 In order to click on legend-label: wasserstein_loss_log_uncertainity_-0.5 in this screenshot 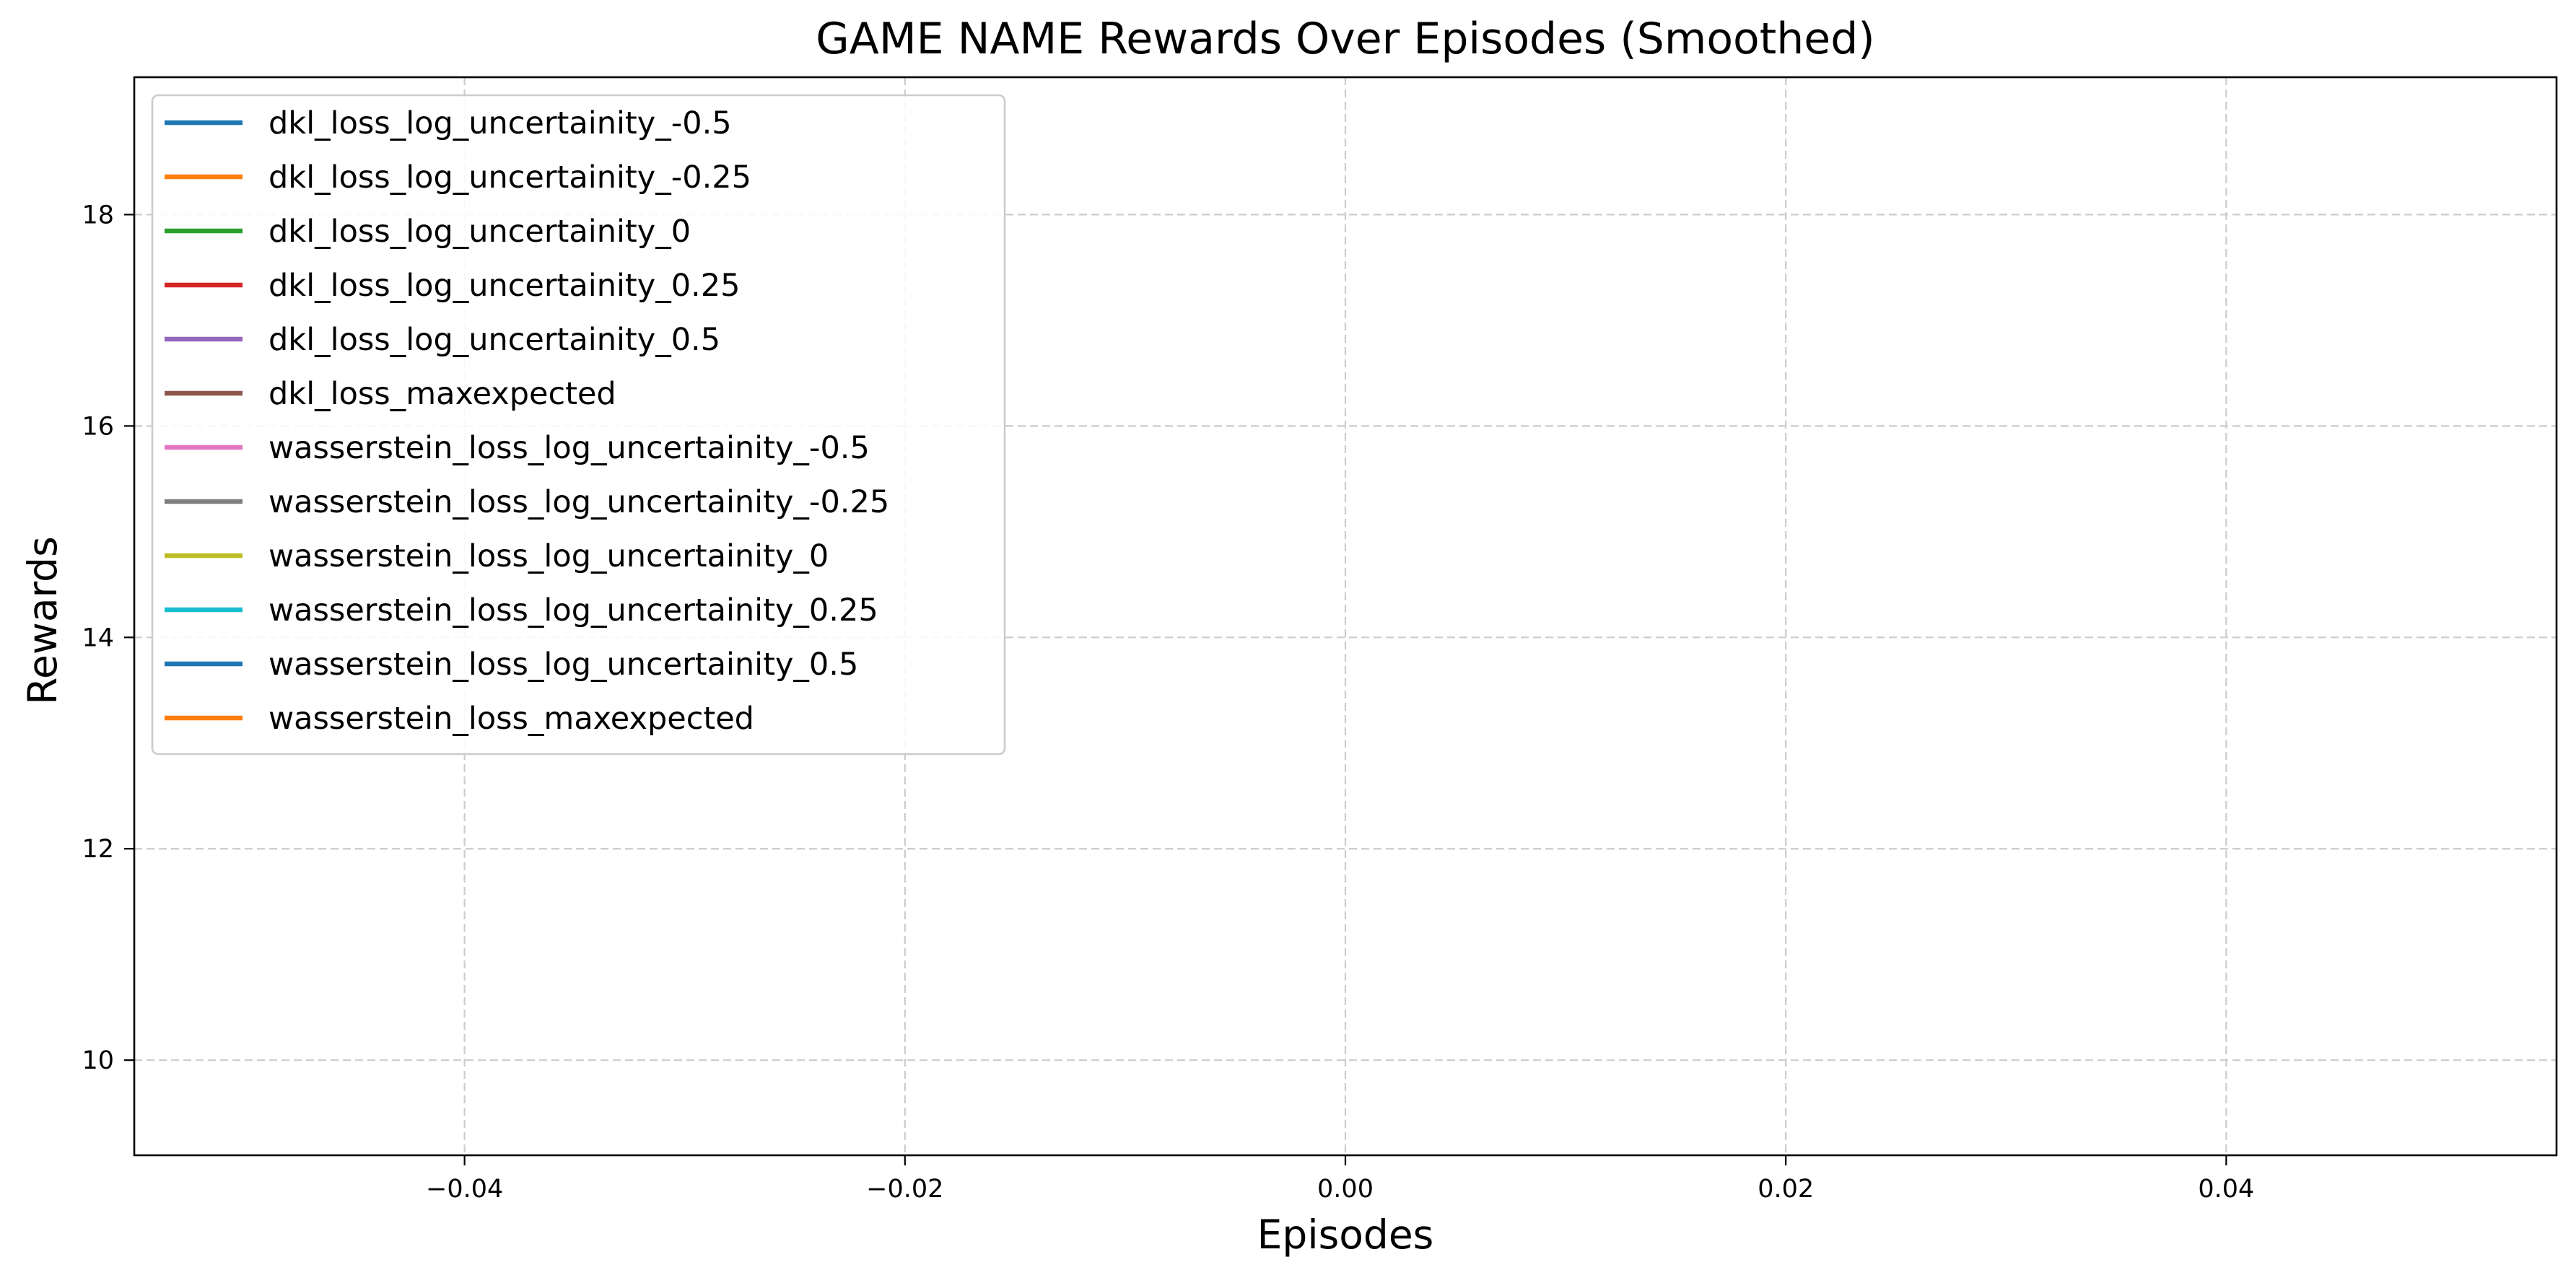, I will do `click(569, 448)`.